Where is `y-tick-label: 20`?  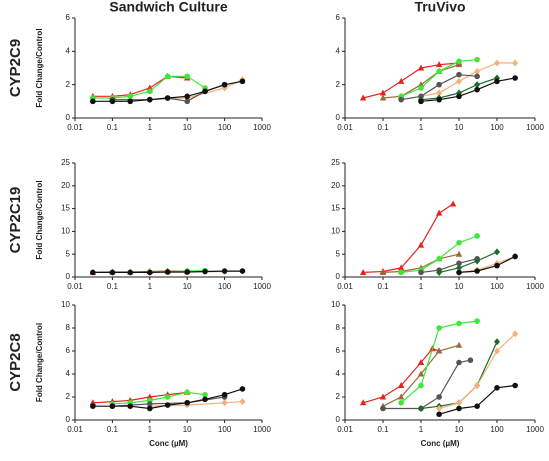 y-tick-label: 20 is located at coordinates (335, 185).